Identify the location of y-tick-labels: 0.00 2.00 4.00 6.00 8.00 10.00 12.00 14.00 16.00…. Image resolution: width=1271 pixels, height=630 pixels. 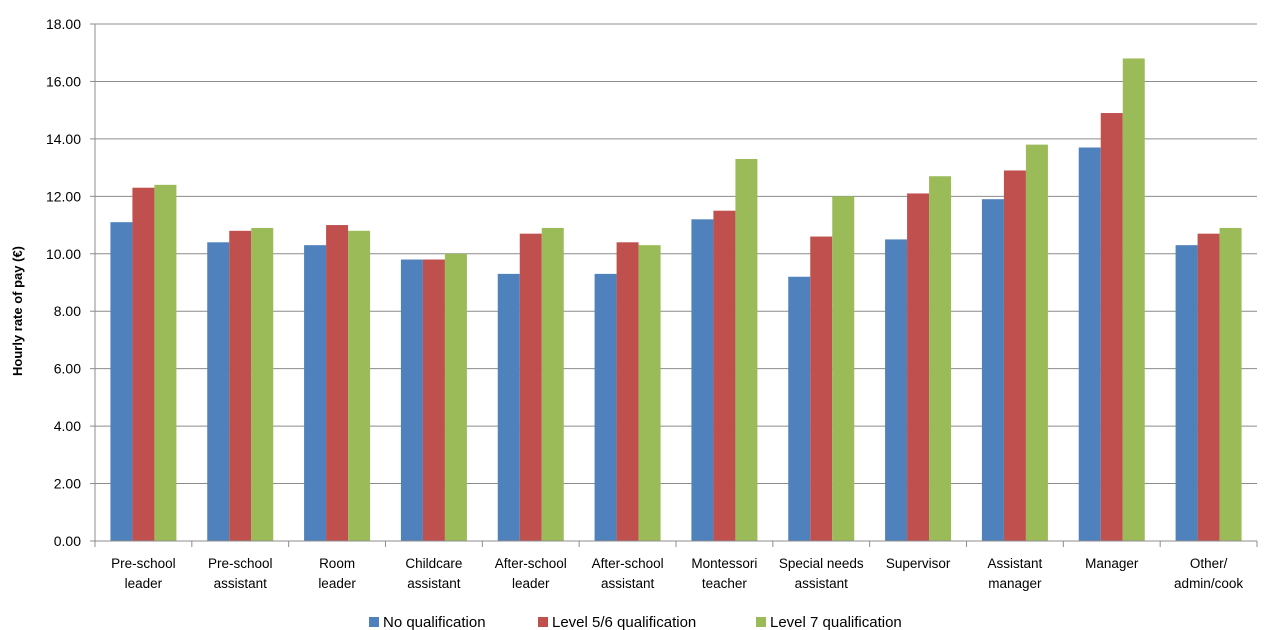
(63, 282).